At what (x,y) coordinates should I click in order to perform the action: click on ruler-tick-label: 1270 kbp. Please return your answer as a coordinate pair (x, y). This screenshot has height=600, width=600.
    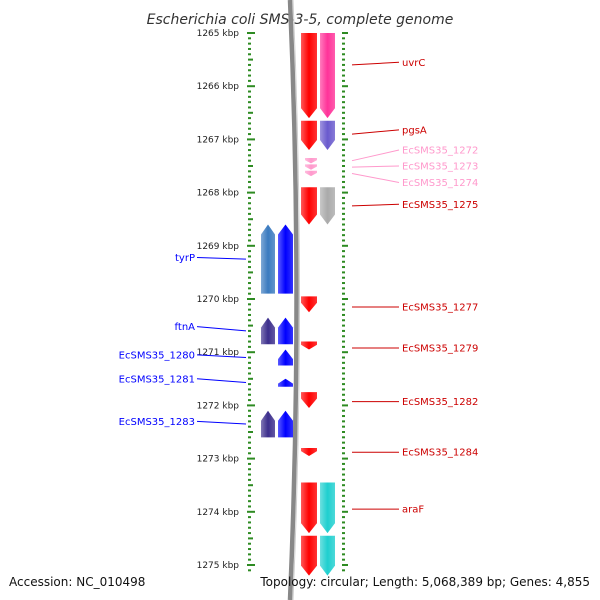
    Looking at the image, I should click on (218, 300).